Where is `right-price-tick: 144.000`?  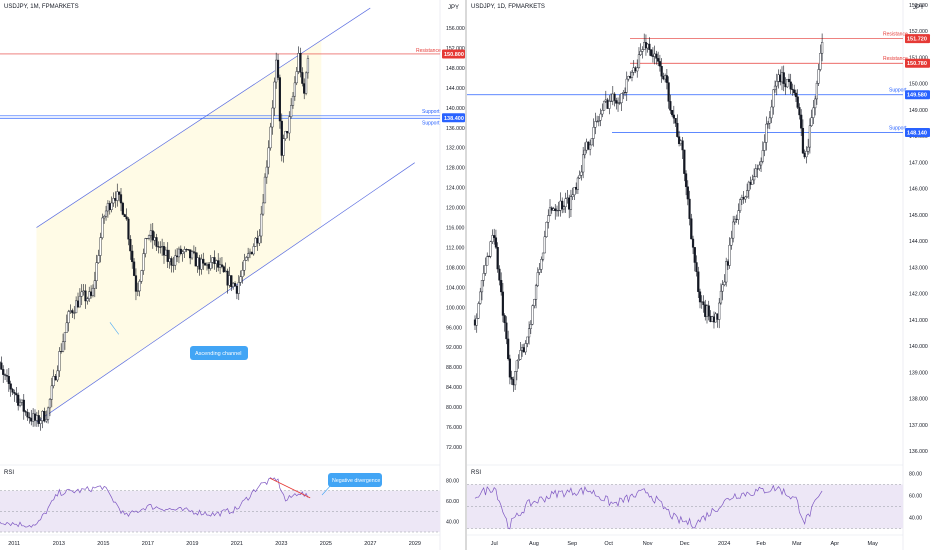 right-price-tick: 144.000 is located at coordinates (918, 242).